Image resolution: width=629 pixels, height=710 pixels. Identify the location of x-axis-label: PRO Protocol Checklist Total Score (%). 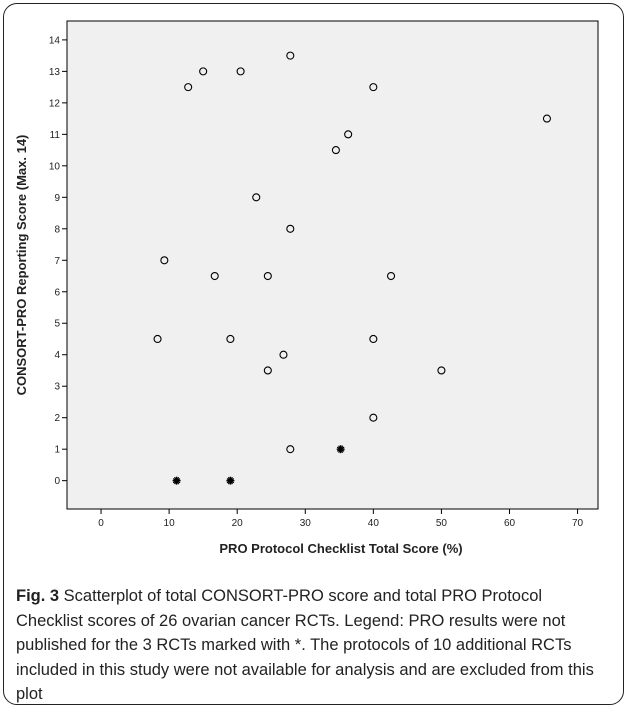
(340, 548).